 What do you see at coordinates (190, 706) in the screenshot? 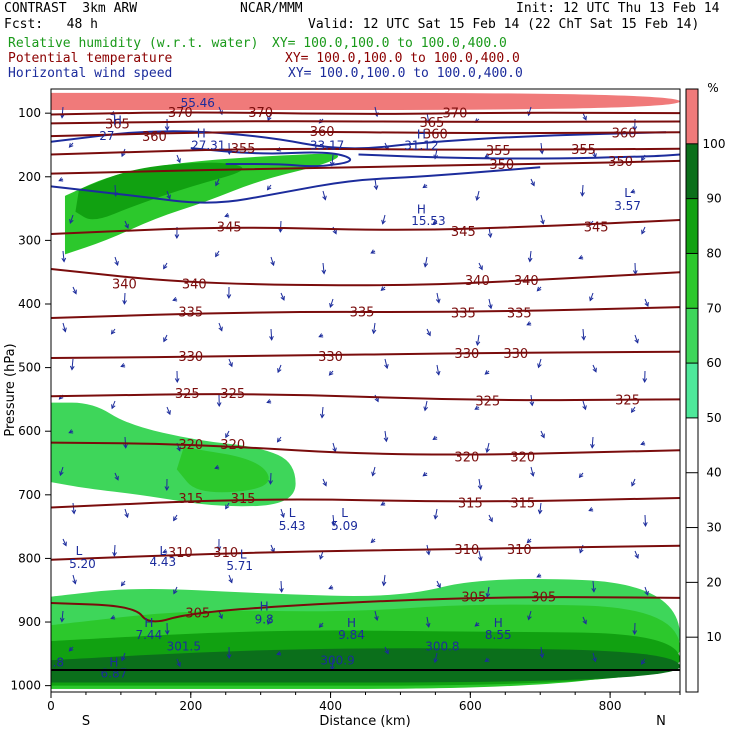
I see `x-tick-label: 200` at bounding box center [190, 706].